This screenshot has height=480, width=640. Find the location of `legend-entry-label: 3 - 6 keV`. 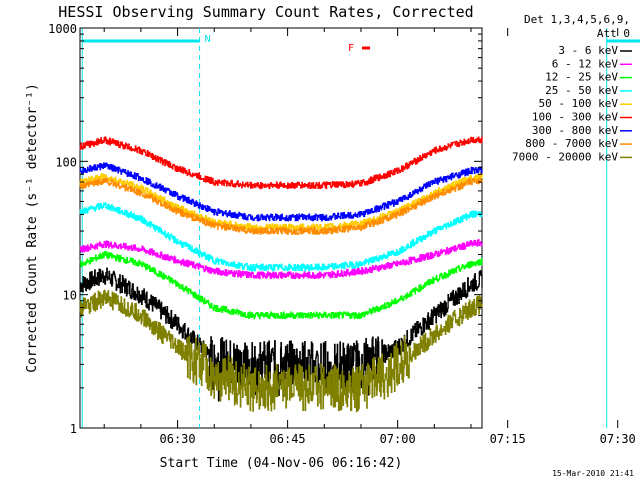

legend-entry-label: 3 - 6 keV is located at coordinates (588, 50).